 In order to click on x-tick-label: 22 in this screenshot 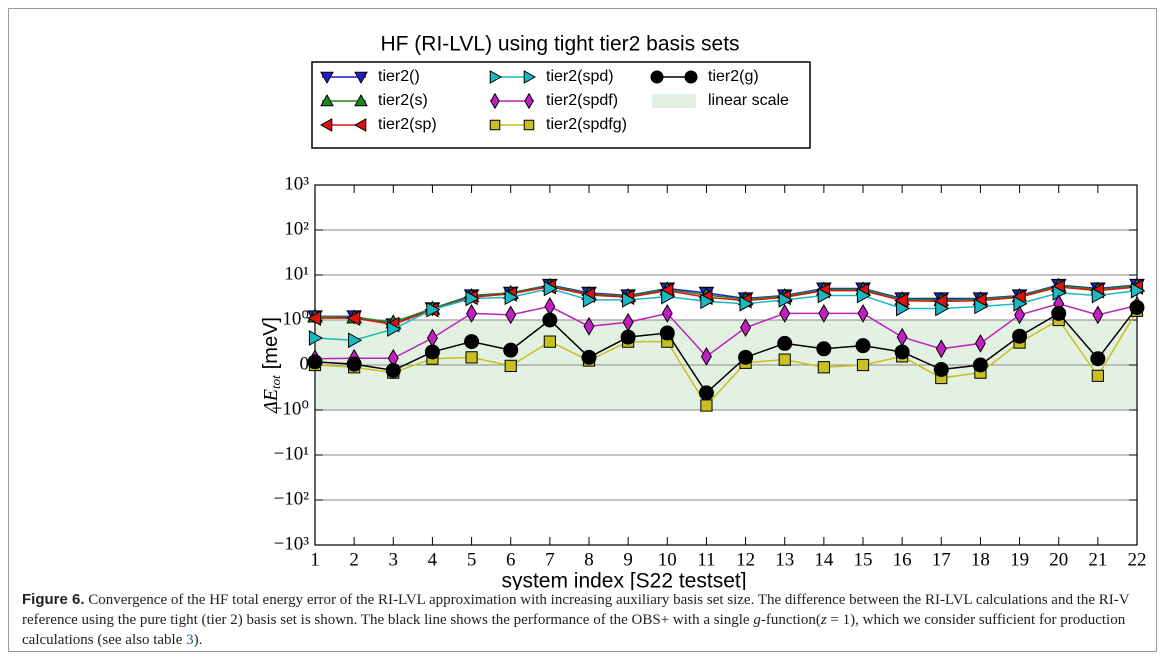, I will do `click(1137, 559)`.